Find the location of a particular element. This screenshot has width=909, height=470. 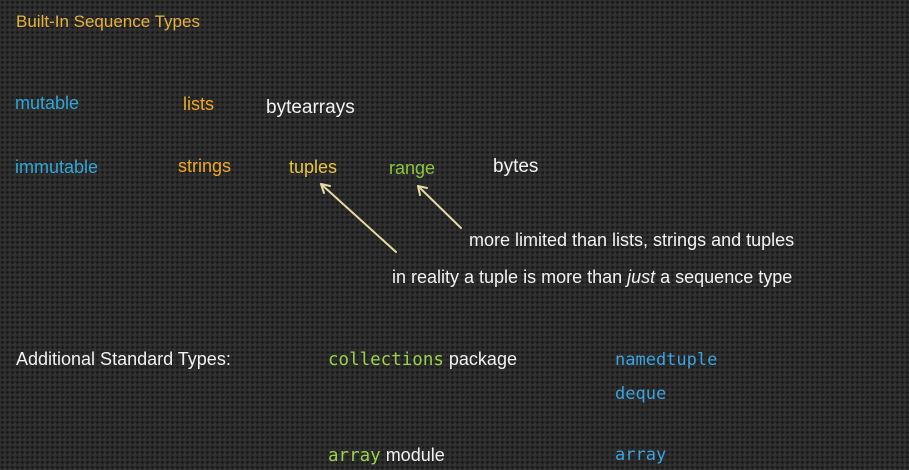

immutable-label: immutable is located at coordinates (57, 167).